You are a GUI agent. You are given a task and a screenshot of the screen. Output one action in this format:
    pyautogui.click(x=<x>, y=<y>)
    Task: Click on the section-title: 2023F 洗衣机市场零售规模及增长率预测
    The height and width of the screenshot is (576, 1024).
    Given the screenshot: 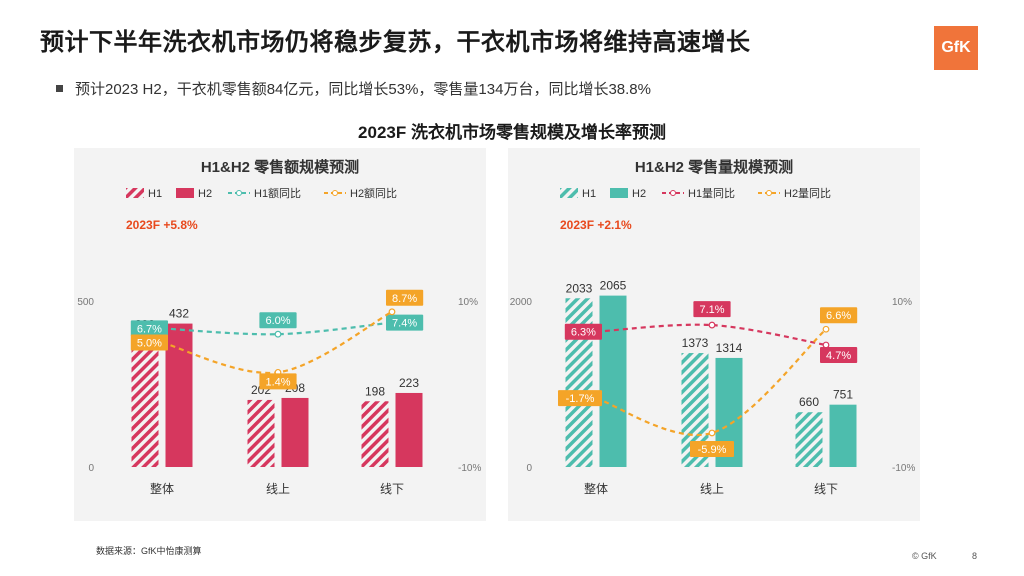 What is the action you would take?
    pyautogui.click(x=512, y=132)
    